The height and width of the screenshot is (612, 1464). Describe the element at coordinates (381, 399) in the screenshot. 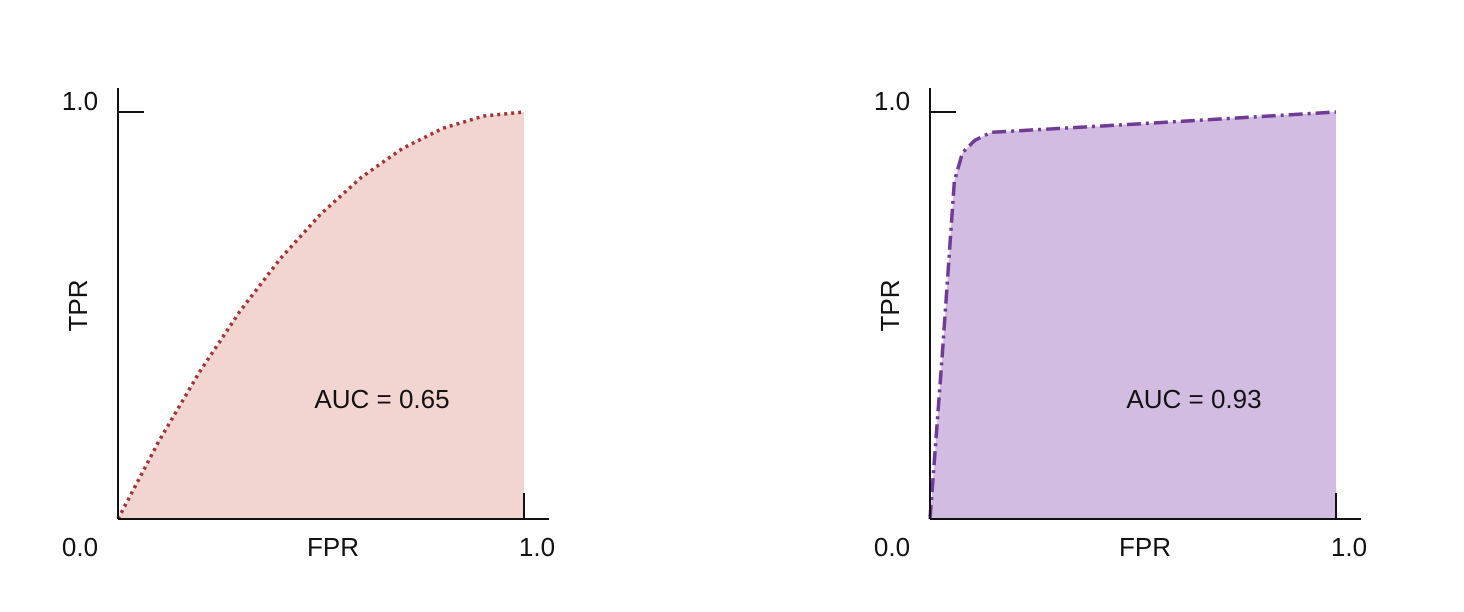

I see `auc-annotation: AUC = 0.65` at that location.